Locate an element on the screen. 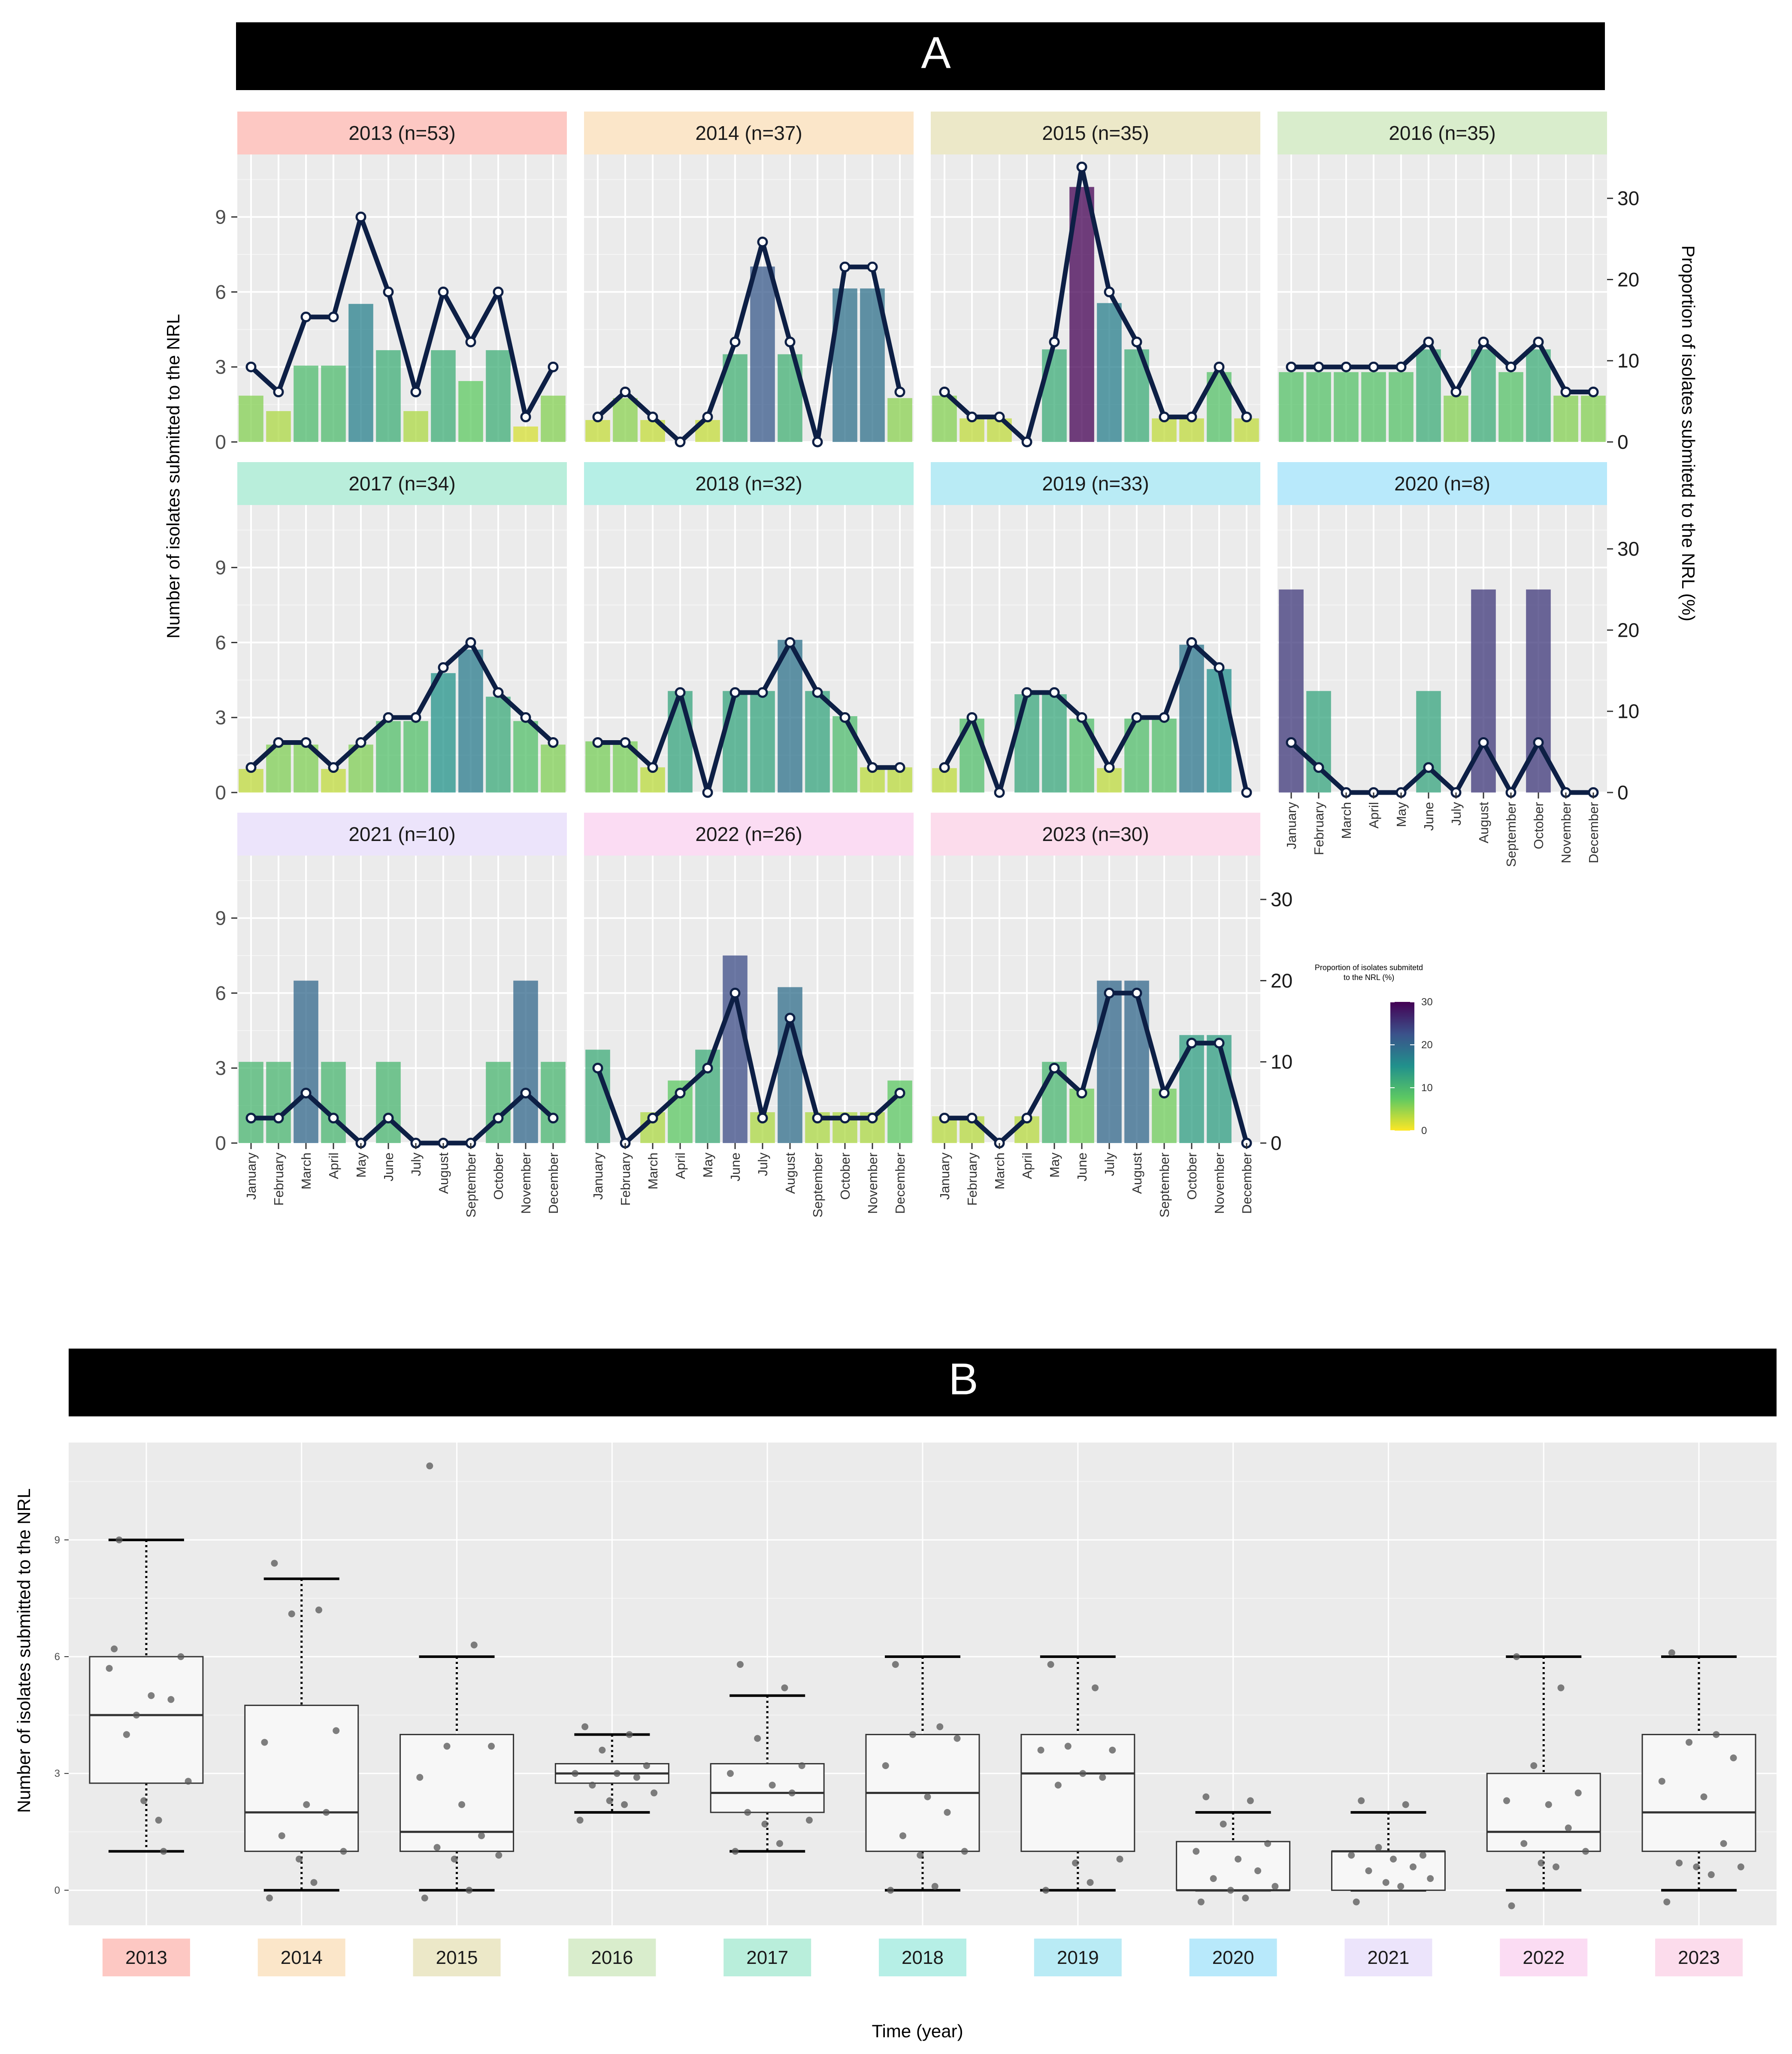  count-point-2017-November is located at coordinates (525, 717).